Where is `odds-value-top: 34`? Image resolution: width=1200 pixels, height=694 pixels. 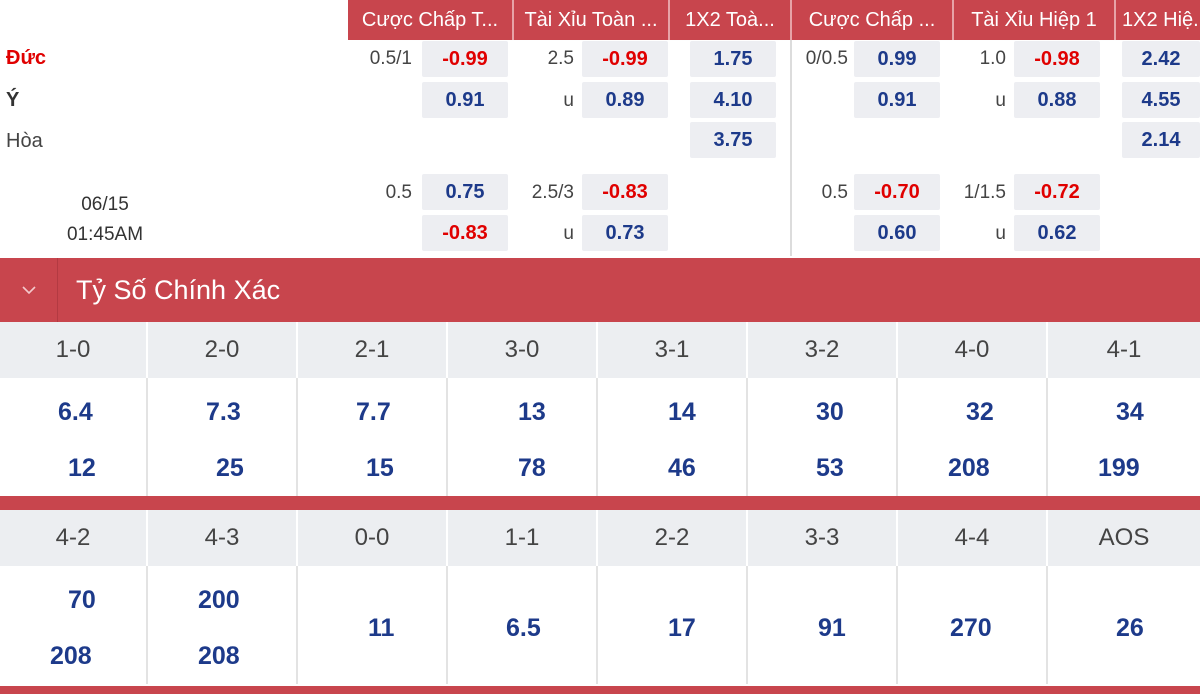 odds-value-top: 34 is located at coordinates (1130, 412).